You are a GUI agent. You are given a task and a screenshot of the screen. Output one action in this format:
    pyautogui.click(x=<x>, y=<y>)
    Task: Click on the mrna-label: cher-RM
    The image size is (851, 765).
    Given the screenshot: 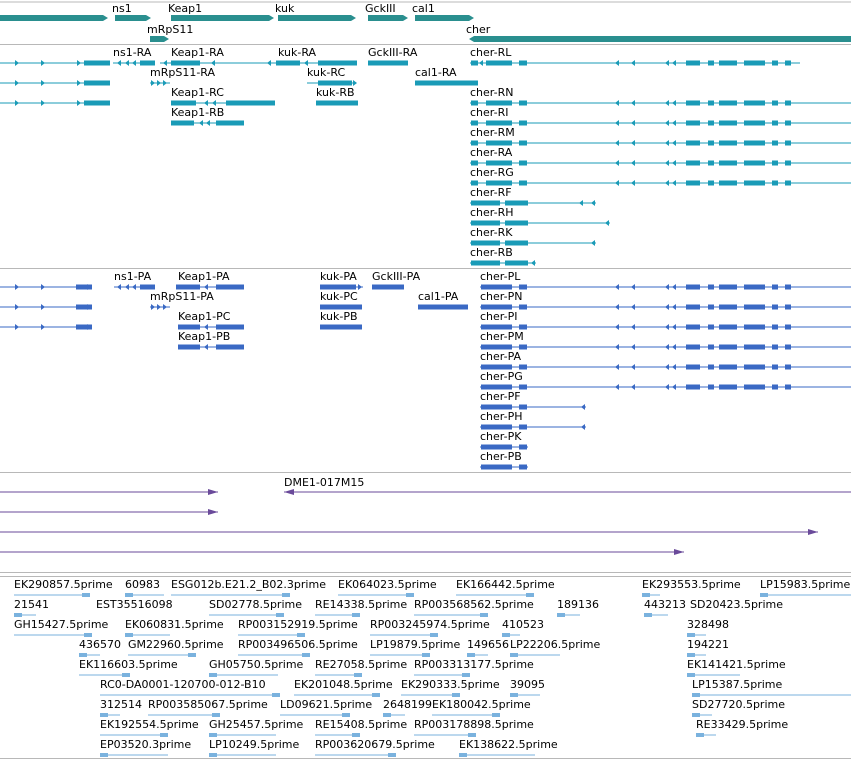 What is the action you would take?
    pyautogui.click(x=492, y=132)
    